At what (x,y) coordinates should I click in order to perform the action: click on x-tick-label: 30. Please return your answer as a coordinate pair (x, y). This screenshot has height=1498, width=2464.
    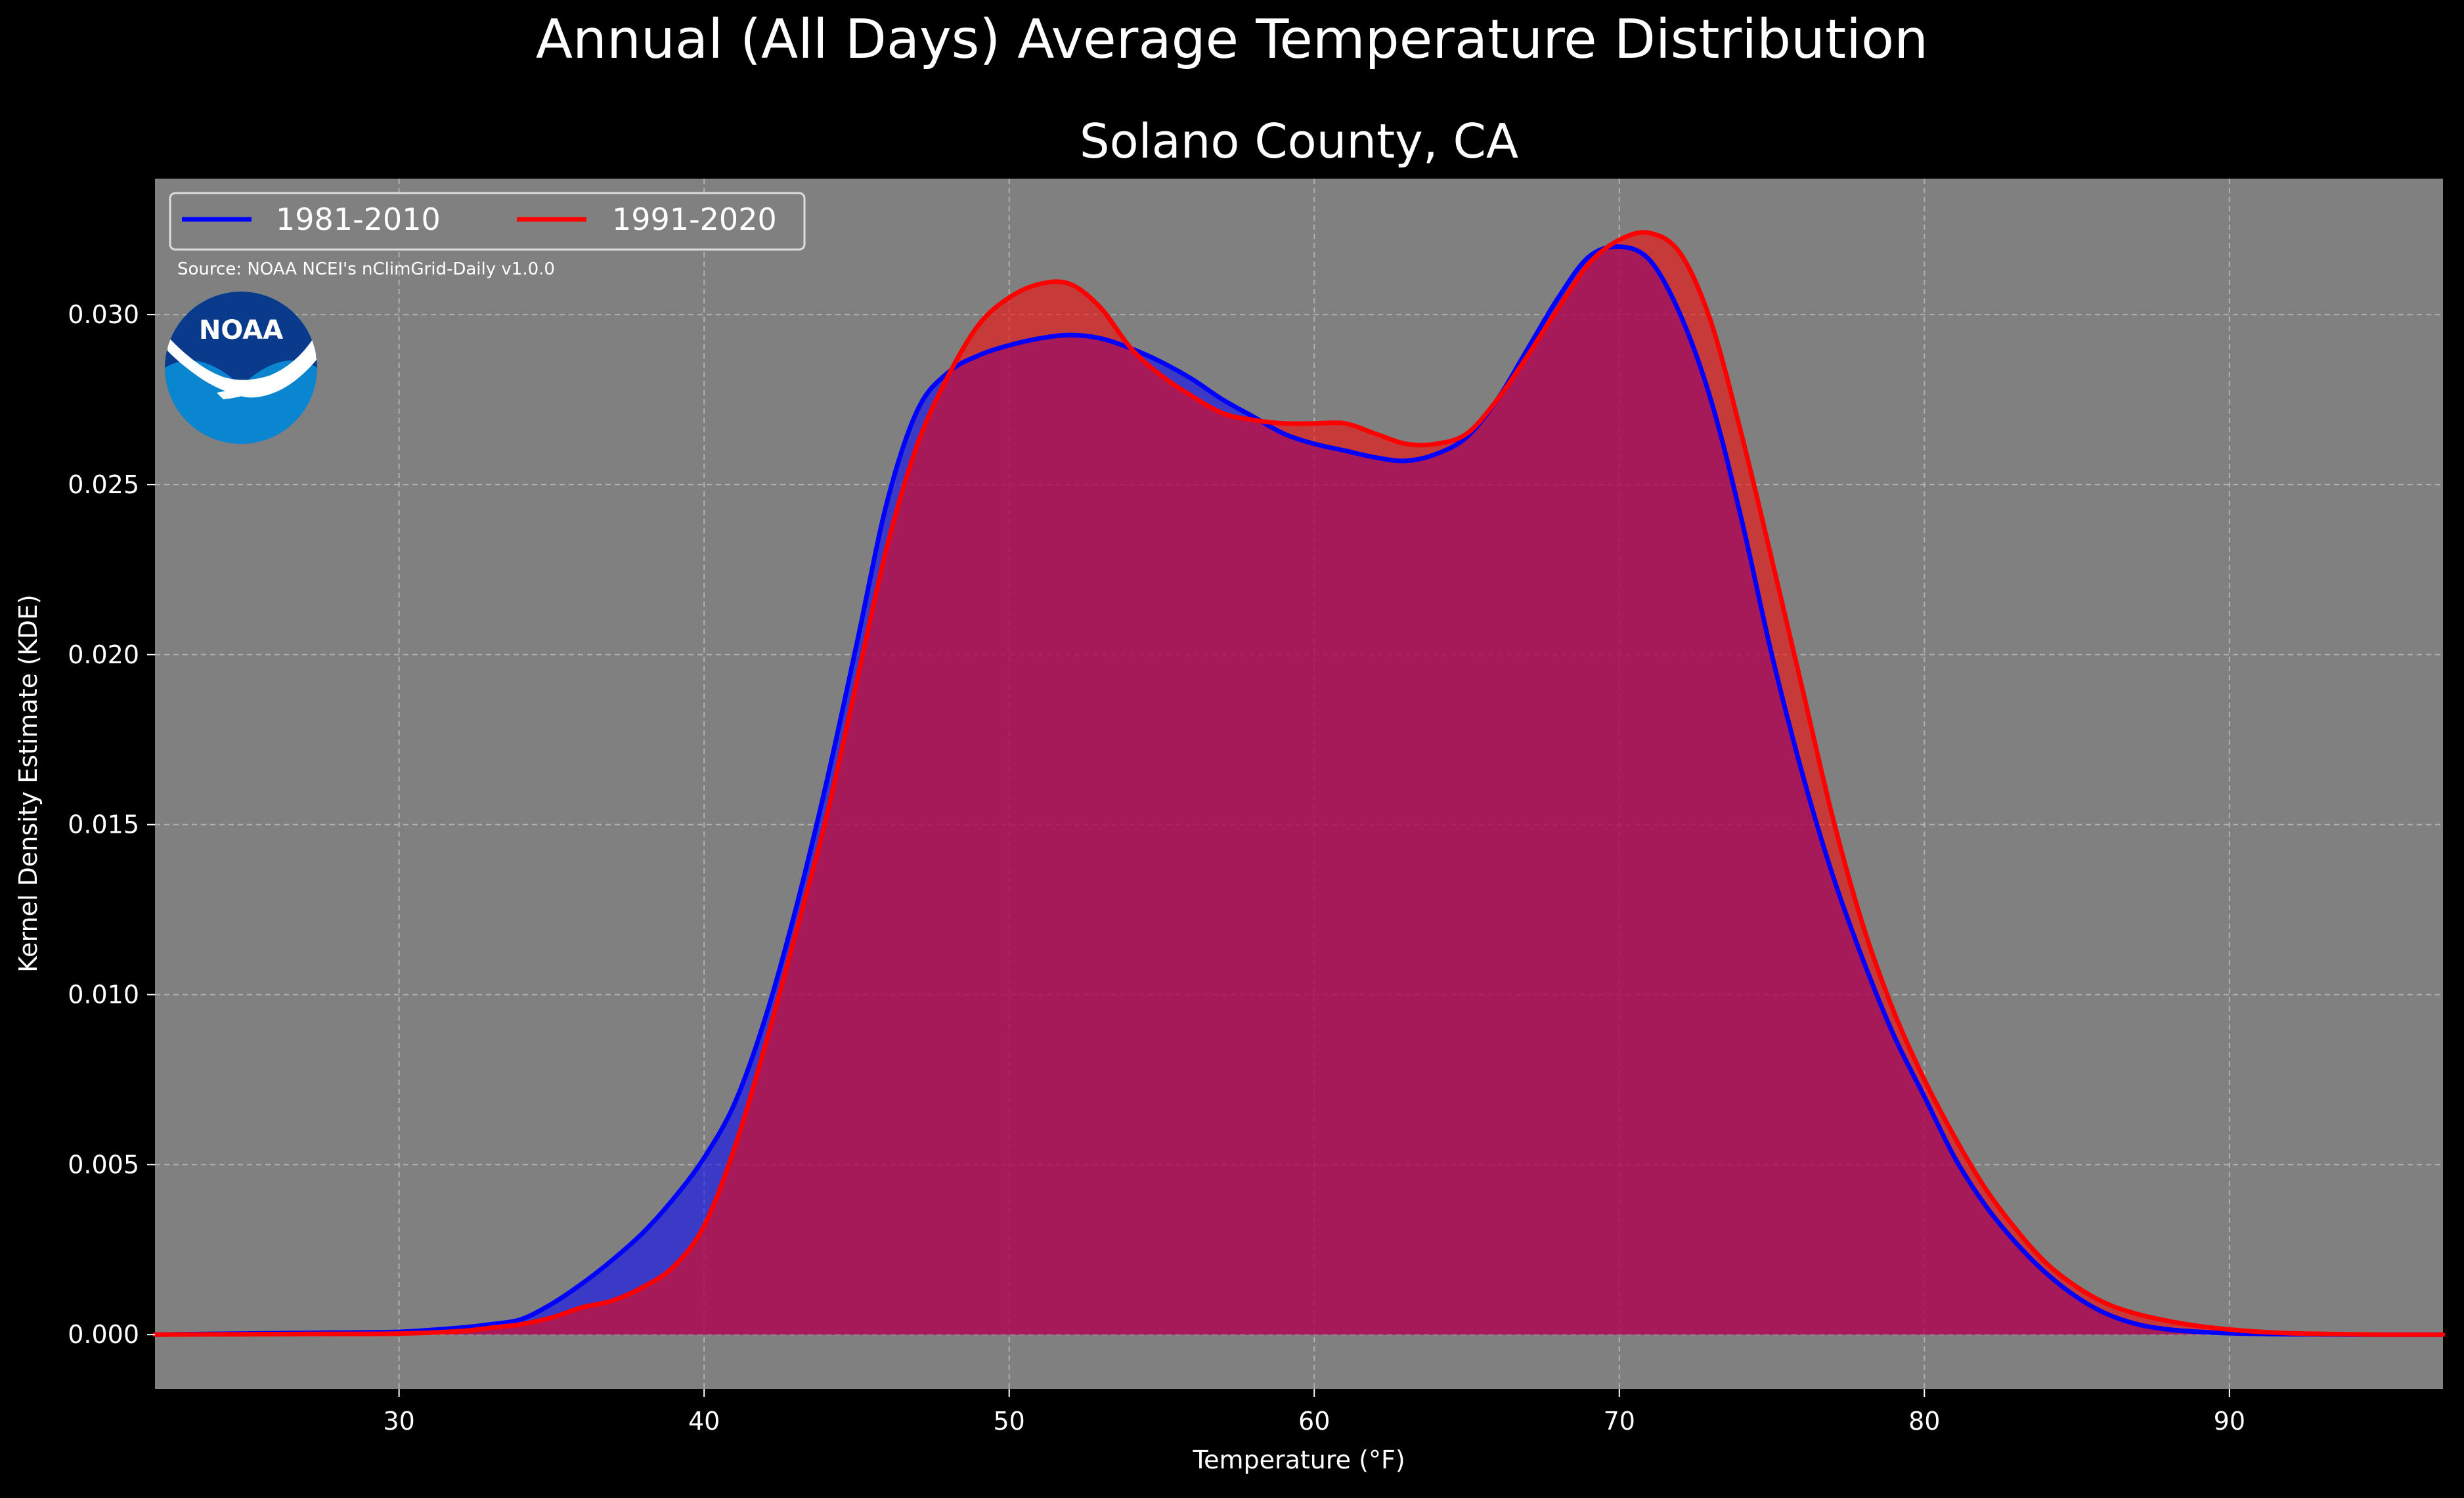
    Looking at the image, I should click on (398, 1421).